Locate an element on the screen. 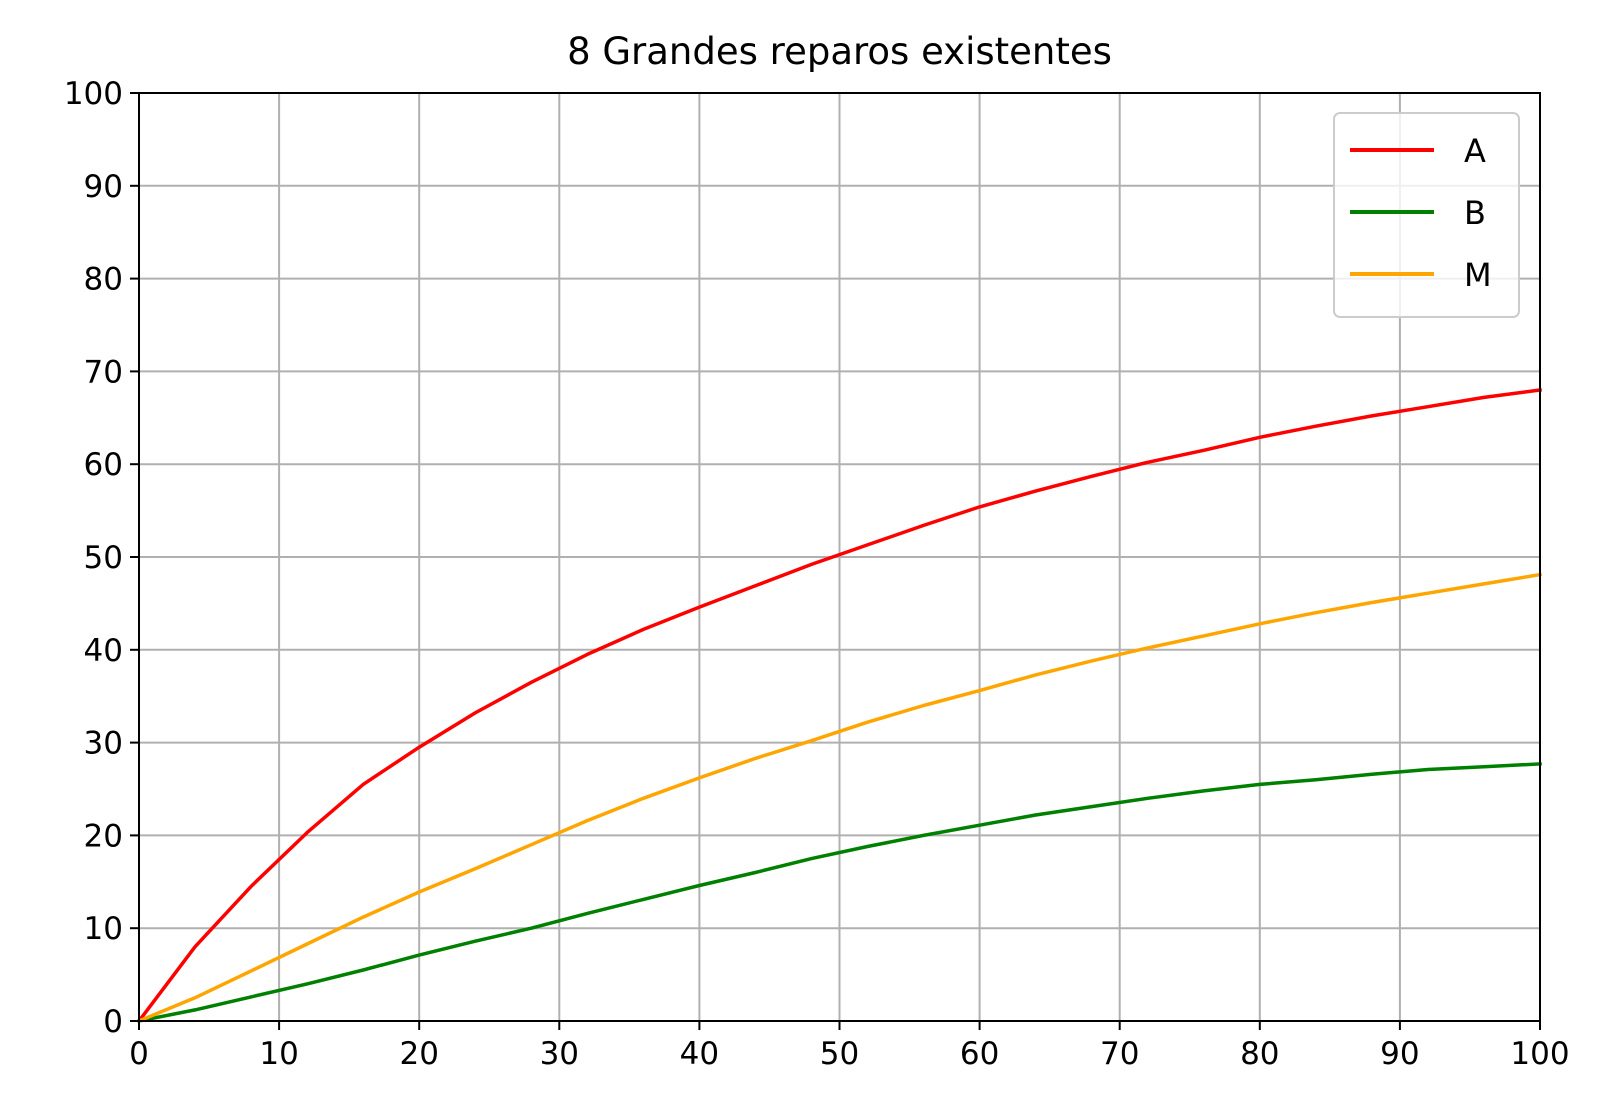 The image size is (1603, 1118). y-tick-label: 40 is located at coordinates (103, 651).